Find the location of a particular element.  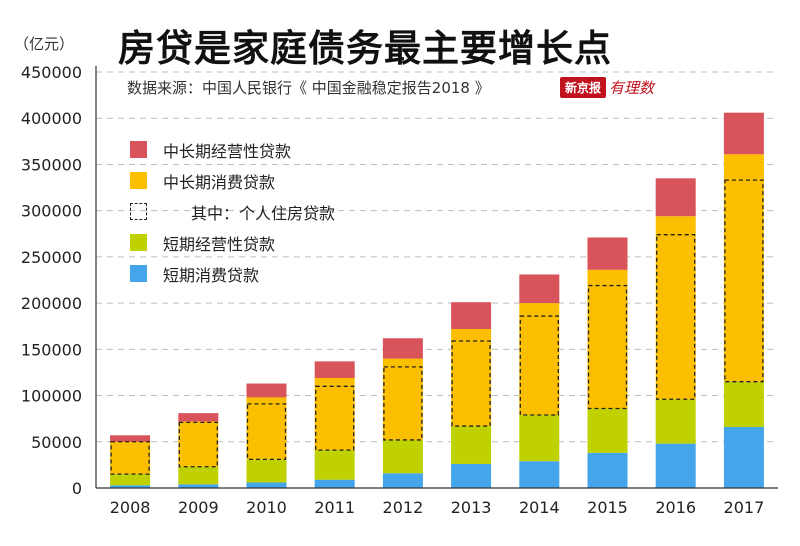

publisher-logo: 新京报 有理数 is located at coordinates (607, 87).